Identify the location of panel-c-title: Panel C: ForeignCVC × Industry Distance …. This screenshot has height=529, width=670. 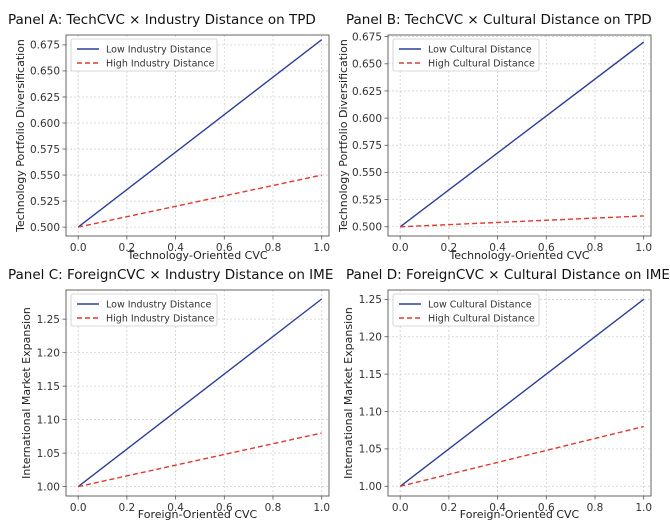
(170, 275).